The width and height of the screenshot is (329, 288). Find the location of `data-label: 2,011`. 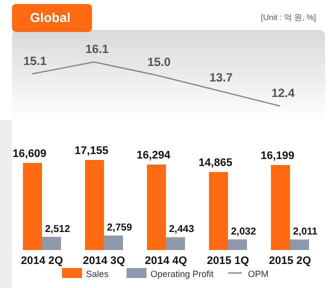

data-label: 2,011 is located at coordinates (305, 232).